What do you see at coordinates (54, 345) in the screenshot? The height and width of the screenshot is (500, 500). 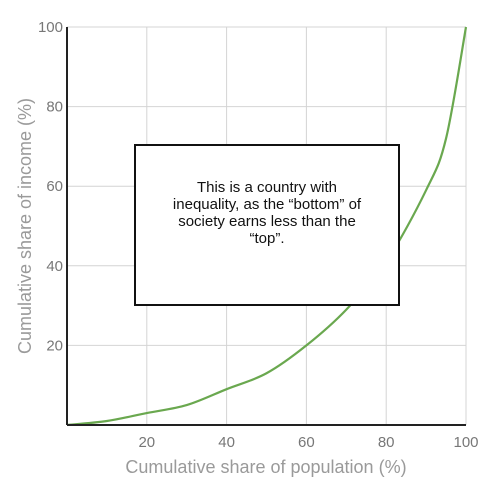 I see `y-tick-label: 20` at bounding box center [54, 345].